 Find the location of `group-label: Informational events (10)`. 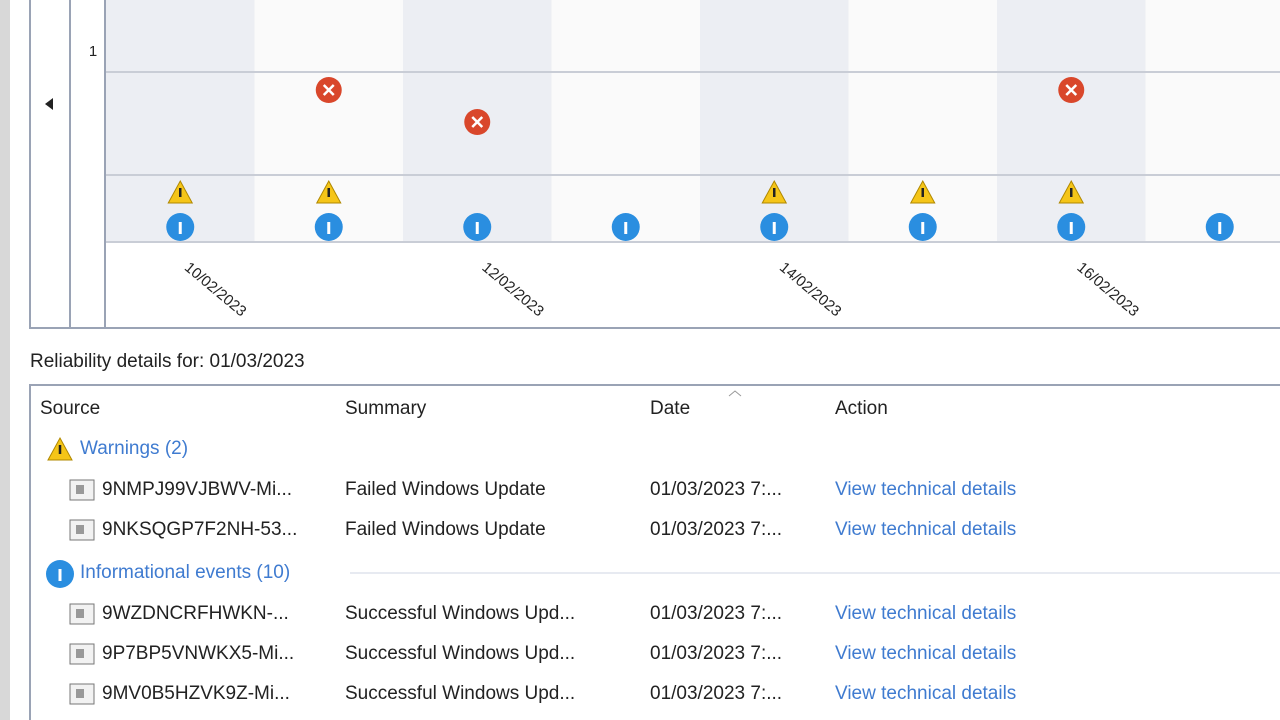

group-label: Informational events (10) is located at coordinates (185, 572).